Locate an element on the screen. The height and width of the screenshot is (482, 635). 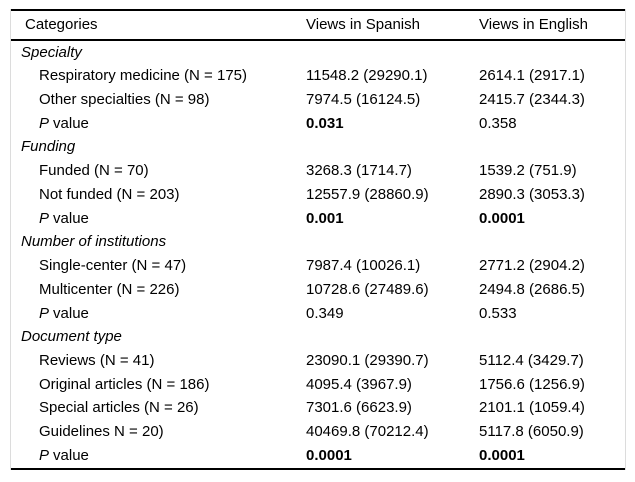
spanish-views-cell: 7301.6 (6623.9) is located at coordinates (359, 408).